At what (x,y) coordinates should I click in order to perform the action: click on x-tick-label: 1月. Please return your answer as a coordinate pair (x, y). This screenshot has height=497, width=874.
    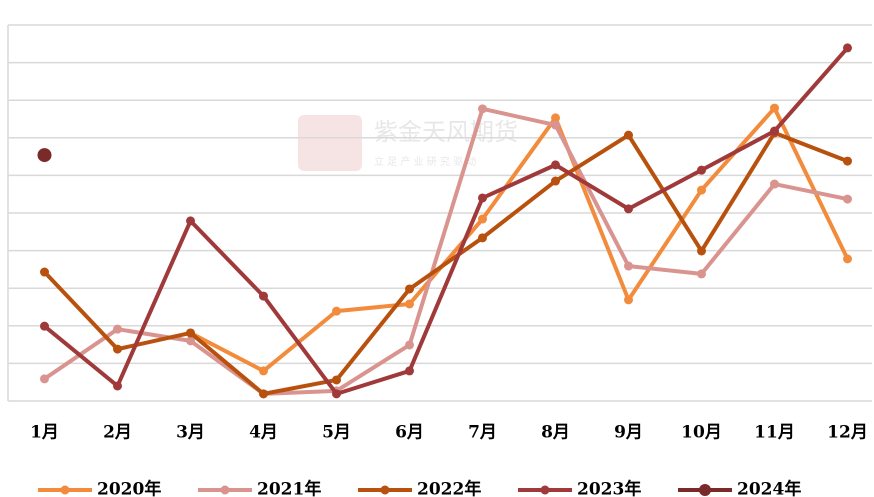
    Looking at the image, I should click on (44, 433).